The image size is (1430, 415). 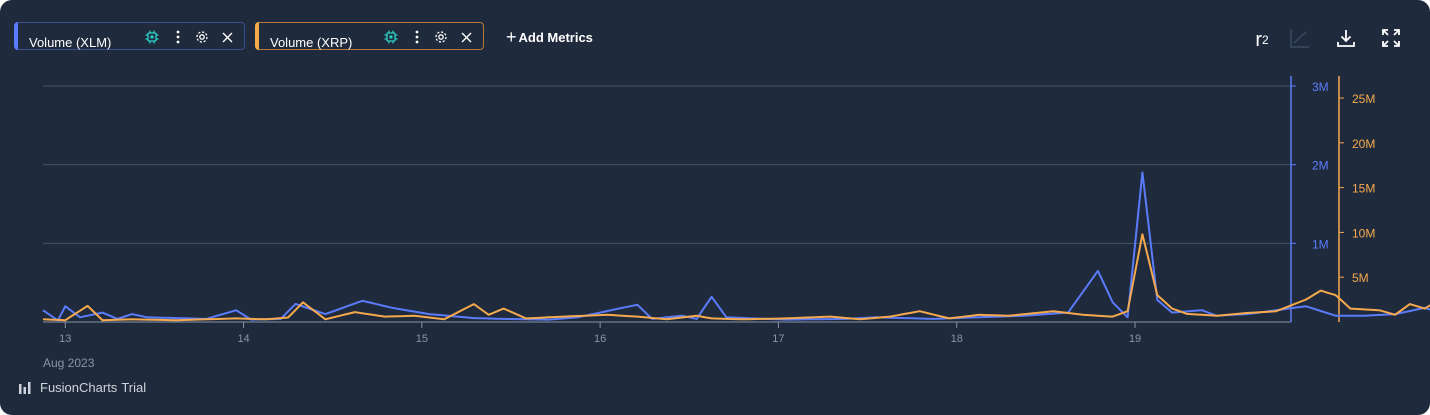 What do you see at coordinates (1320, 87) in the screenshot?
I see `y-tick-label-xlm: 3M` at bounding box center [1320, 87].